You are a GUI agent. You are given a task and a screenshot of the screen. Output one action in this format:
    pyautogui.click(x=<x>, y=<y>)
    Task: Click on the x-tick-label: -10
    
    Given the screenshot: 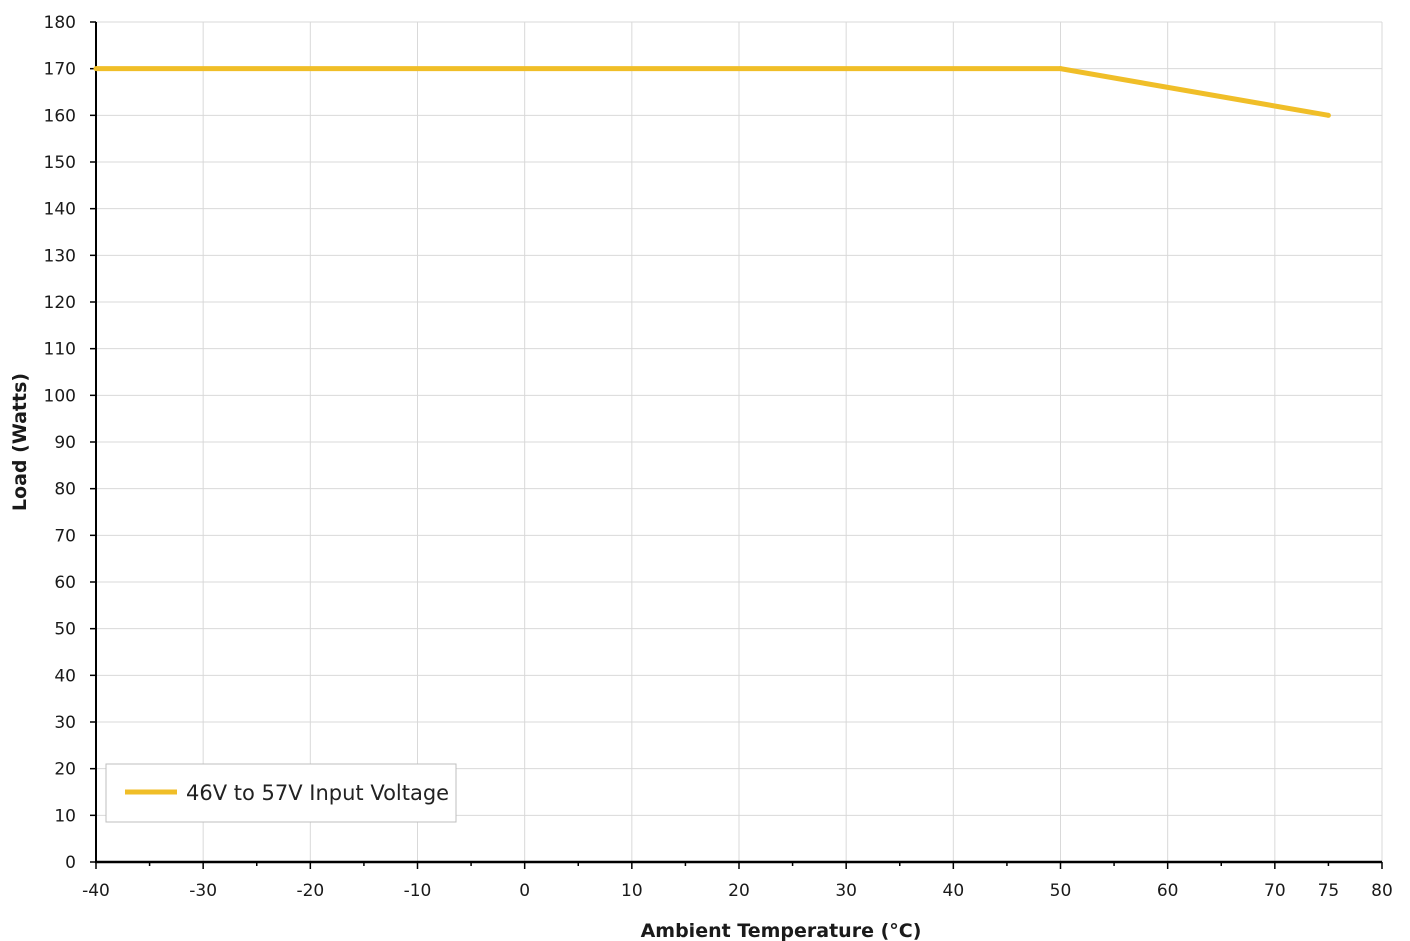 What is the action you would take?
    pyautogui.click(x=418, y=891)
    